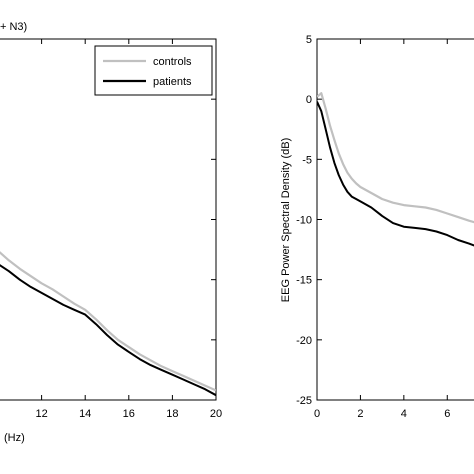 The height and width of the screenshot is (474, 474). What do you see at coordinates (304, 341) in the screenshot?
I see `right-y-tick-label: -20` at bounding box center [304, 341].